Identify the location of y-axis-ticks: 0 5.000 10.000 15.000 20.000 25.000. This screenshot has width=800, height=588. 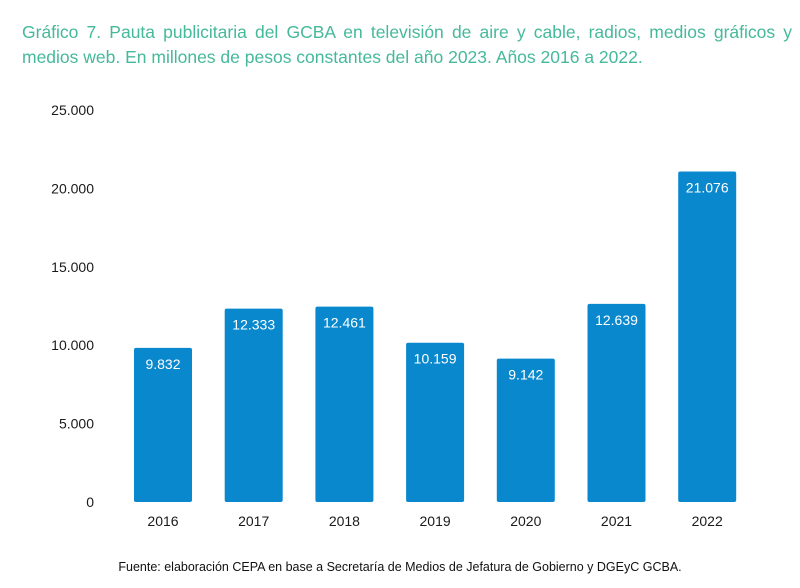
(72, 306).